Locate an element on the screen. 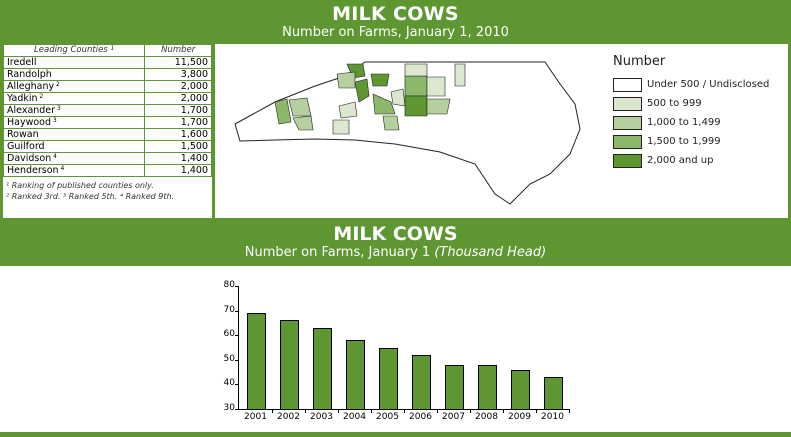  table-row: Alleghany 2 2,000 is located at coordinates (107, 86).